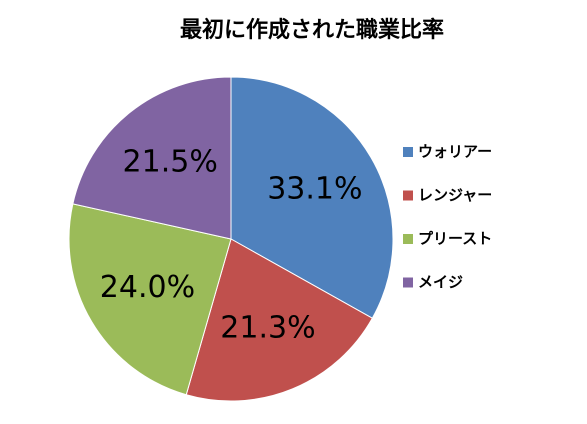 This screenshot has height=424, width=587. I want to click on chart-title: 最初に作成された職業比率, so click(312, 30).